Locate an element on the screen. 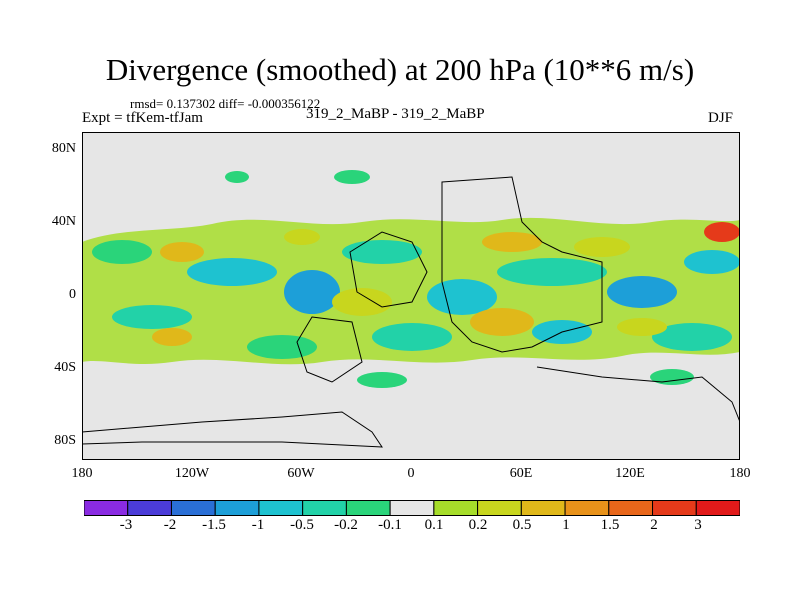 This screenshot has height=600, width=800. colorbar-label: 0.2 is located at coordinates (478, 525).